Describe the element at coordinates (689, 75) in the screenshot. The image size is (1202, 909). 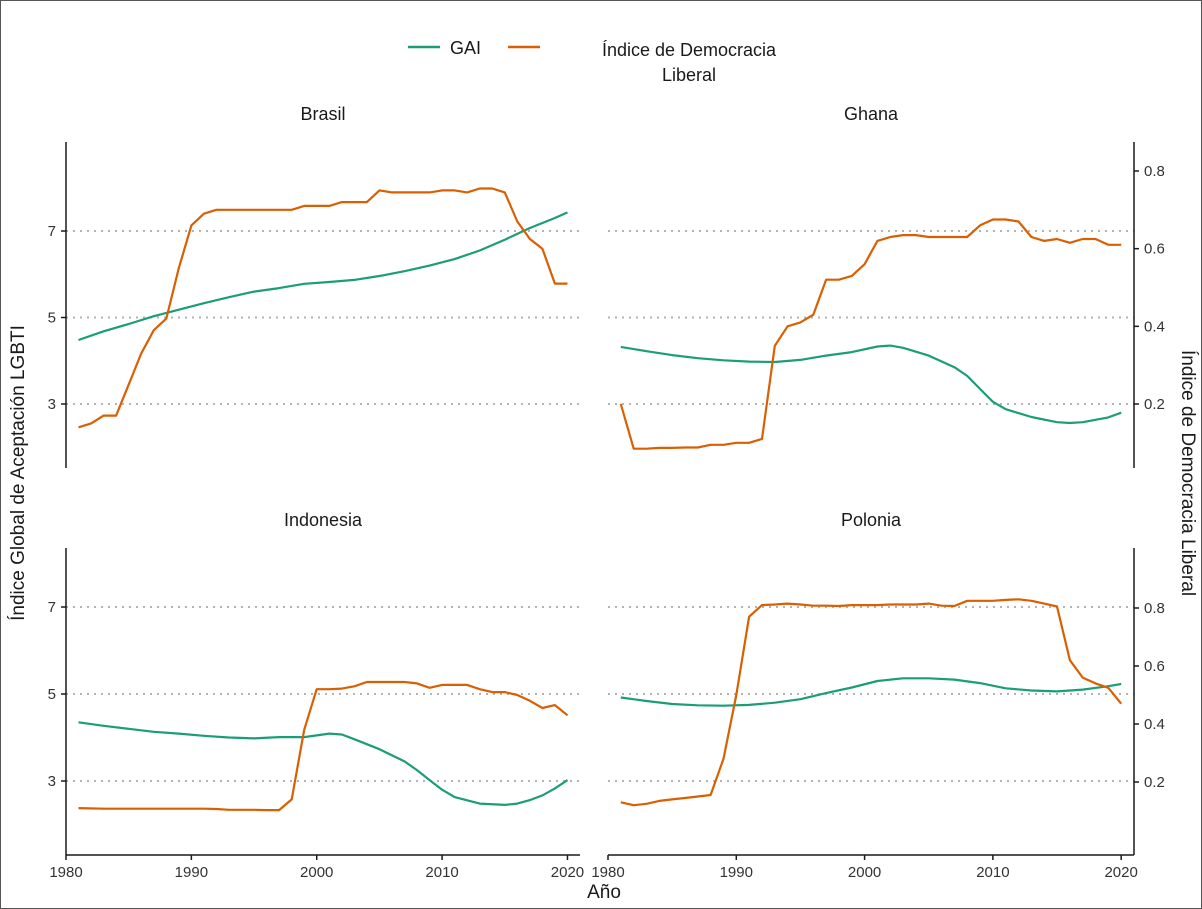
I see `legend-ldi-label-line2: Liberal` at that location.